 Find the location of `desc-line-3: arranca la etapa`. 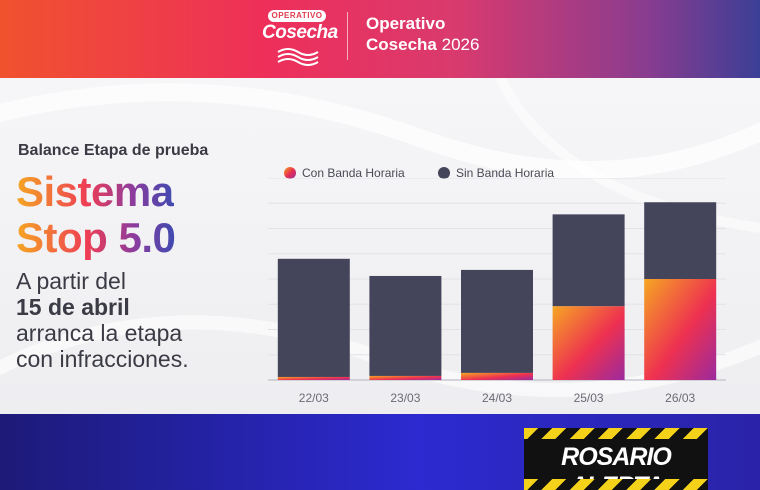

desc-line-3: arranca la etapa is located at coordinates (99, 333).